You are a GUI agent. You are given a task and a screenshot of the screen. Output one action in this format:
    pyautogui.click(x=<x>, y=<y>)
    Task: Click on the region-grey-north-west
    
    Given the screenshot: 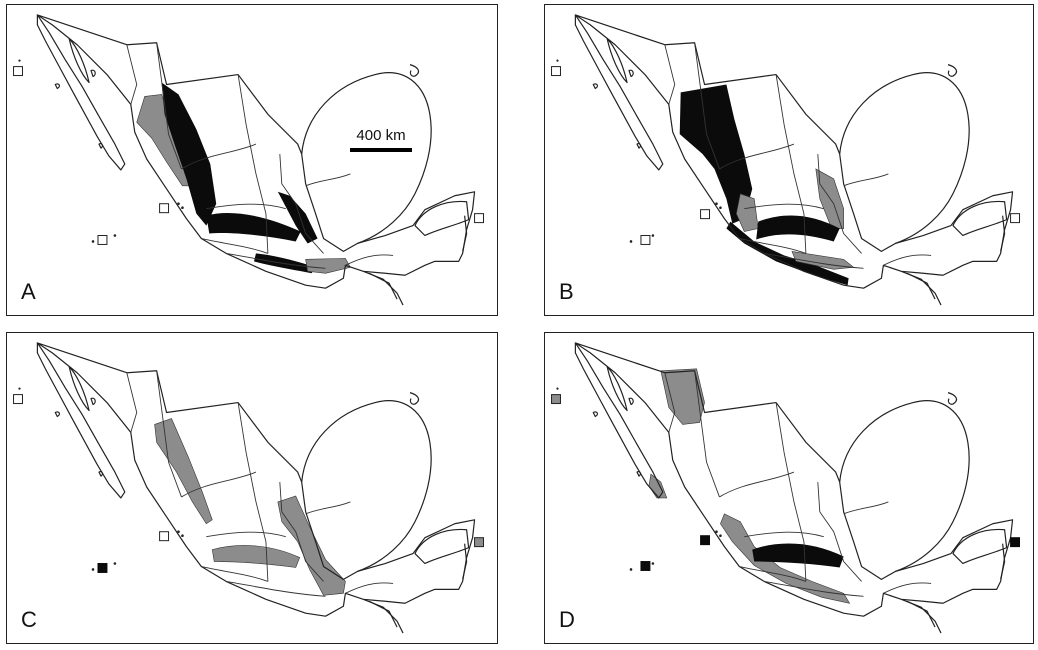 What is the action you would take?
    pyautogui.click(x=682, y=396)
    